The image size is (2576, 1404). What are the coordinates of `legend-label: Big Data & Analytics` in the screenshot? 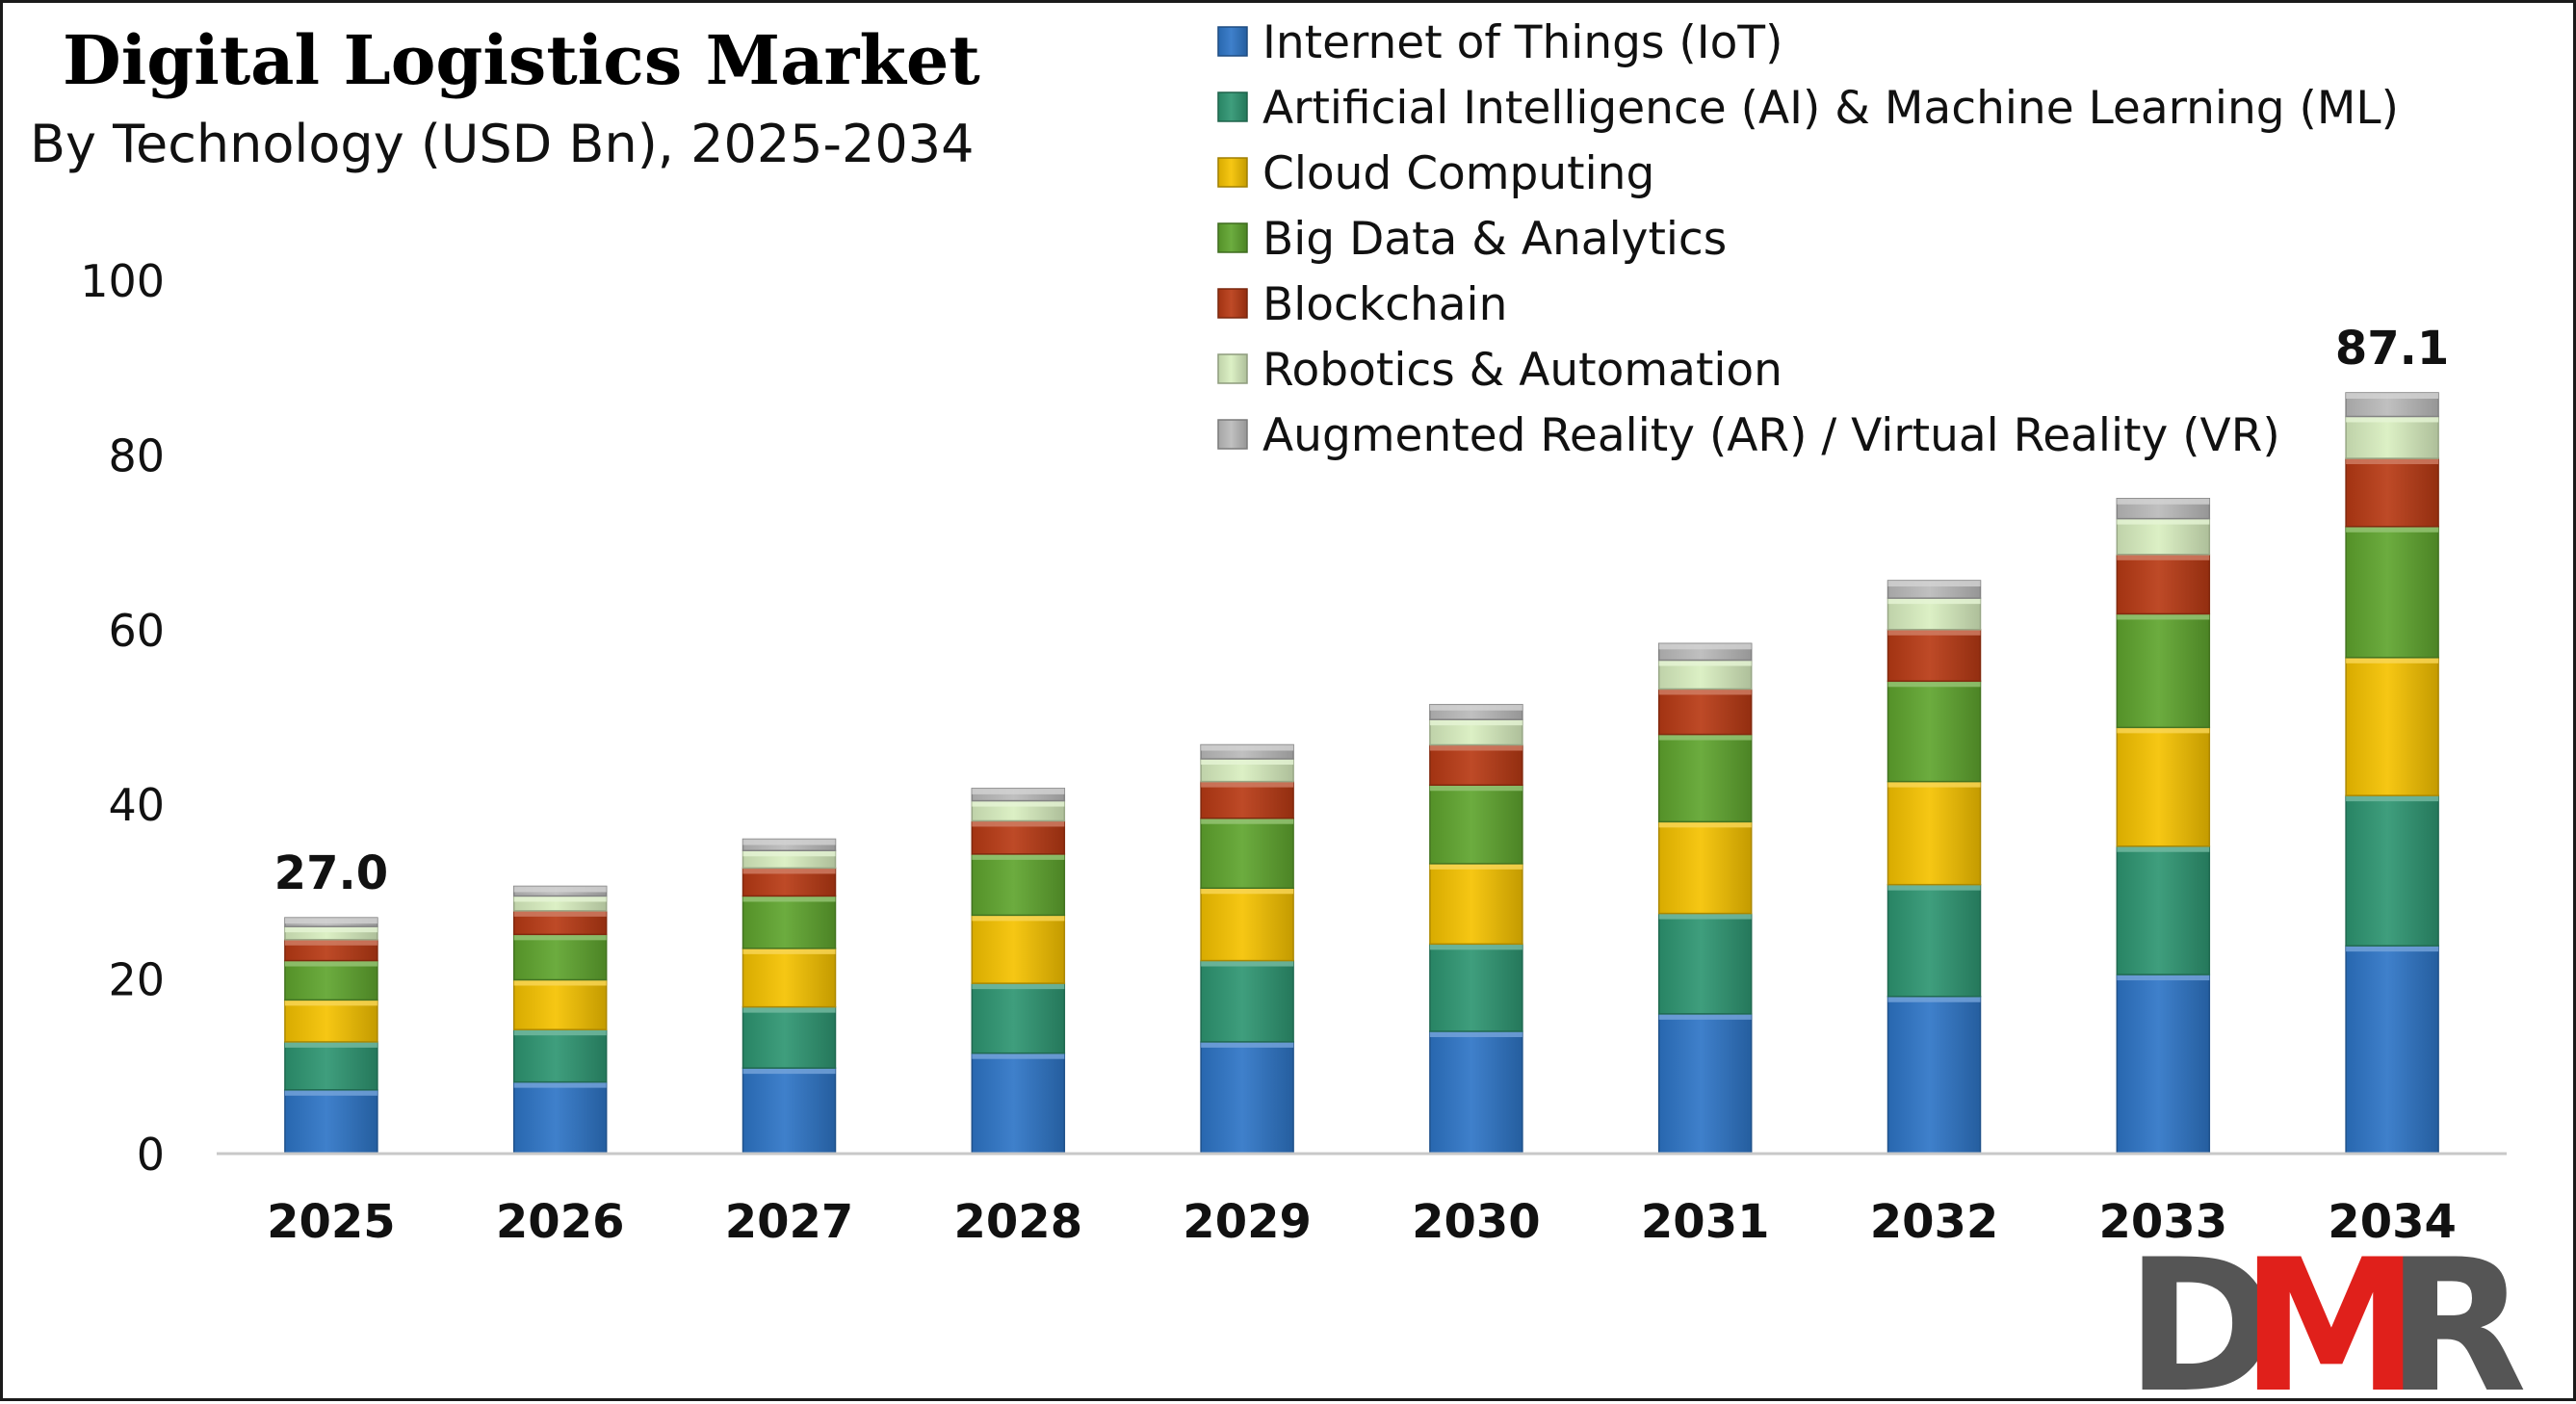 It's located at (1494, 239).